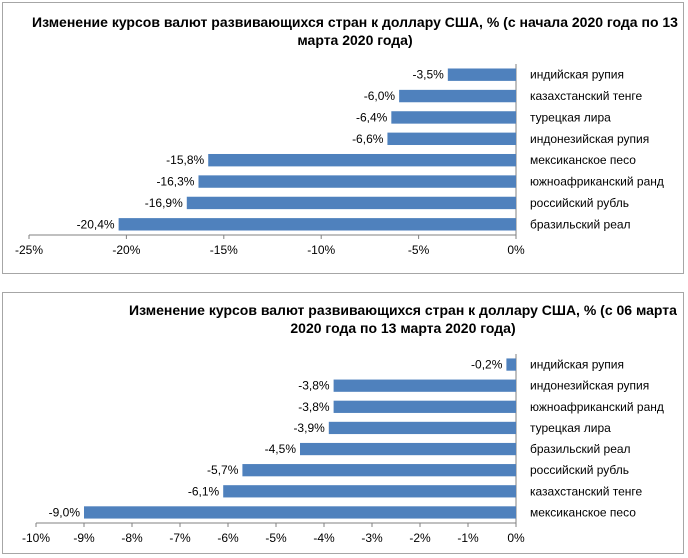 This screenshot has height=558, width=688. I want to click on x-tick-label: -15%, so click(224, 250).